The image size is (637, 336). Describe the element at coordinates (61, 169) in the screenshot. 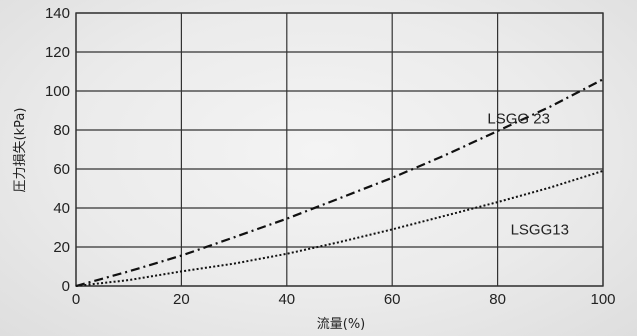

I see `y-tick-label: 60` at that location.